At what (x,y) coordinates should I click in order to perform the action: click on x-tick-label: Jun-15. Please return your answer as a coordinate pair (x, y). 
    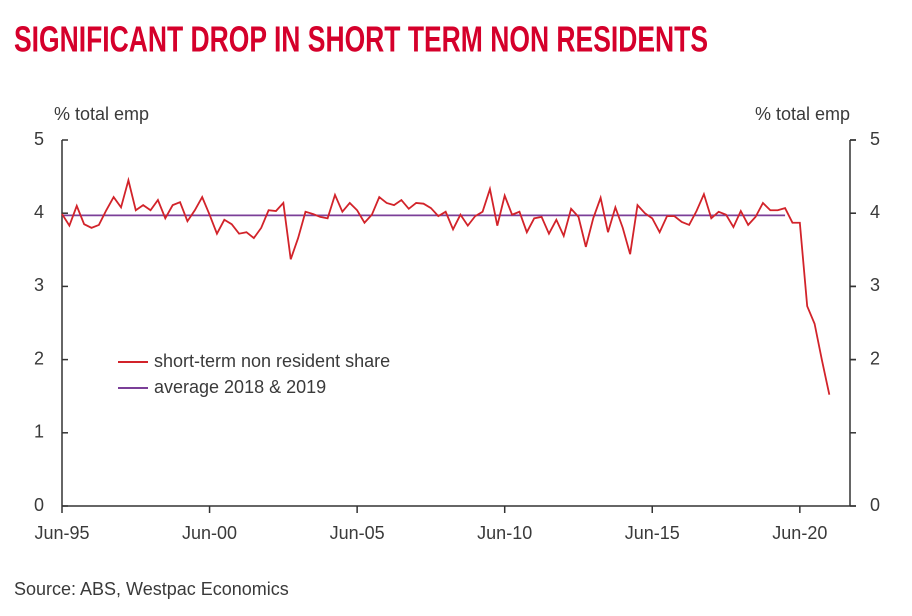
    Looking at the image, I should click on (652, 533).